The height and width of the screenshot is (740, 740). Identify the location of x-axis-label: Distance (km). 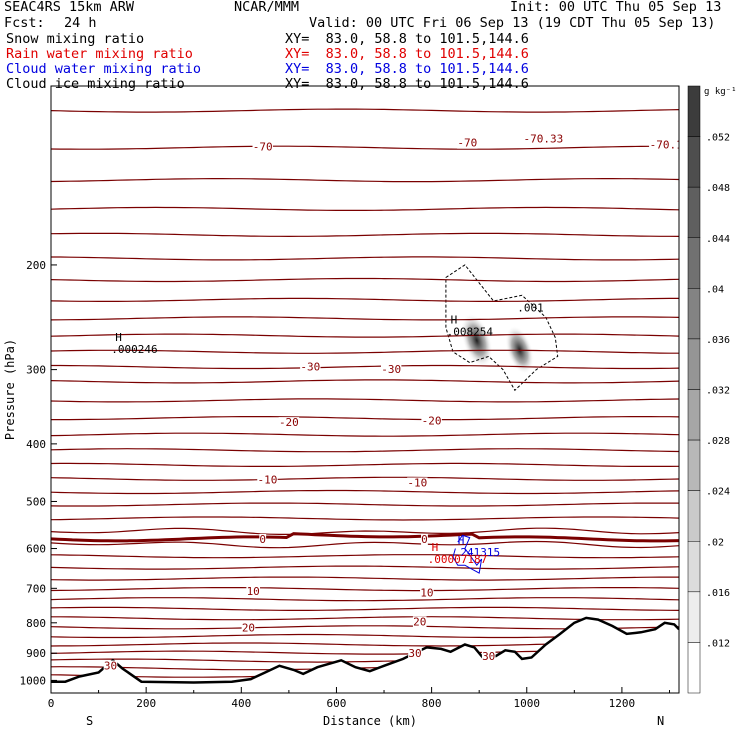
(370, 721).